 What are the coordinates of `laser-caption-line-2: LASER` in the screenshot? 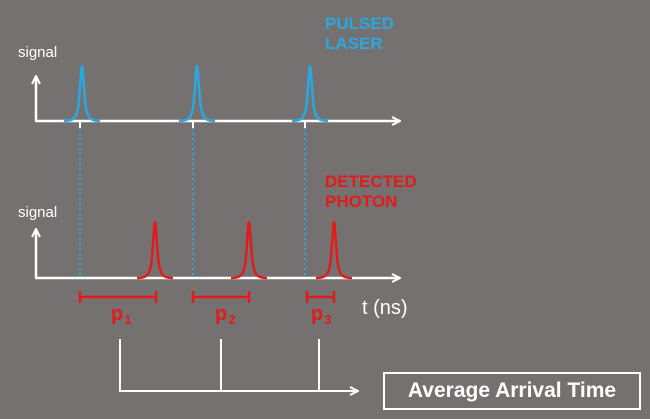 It's located at (354, 43).